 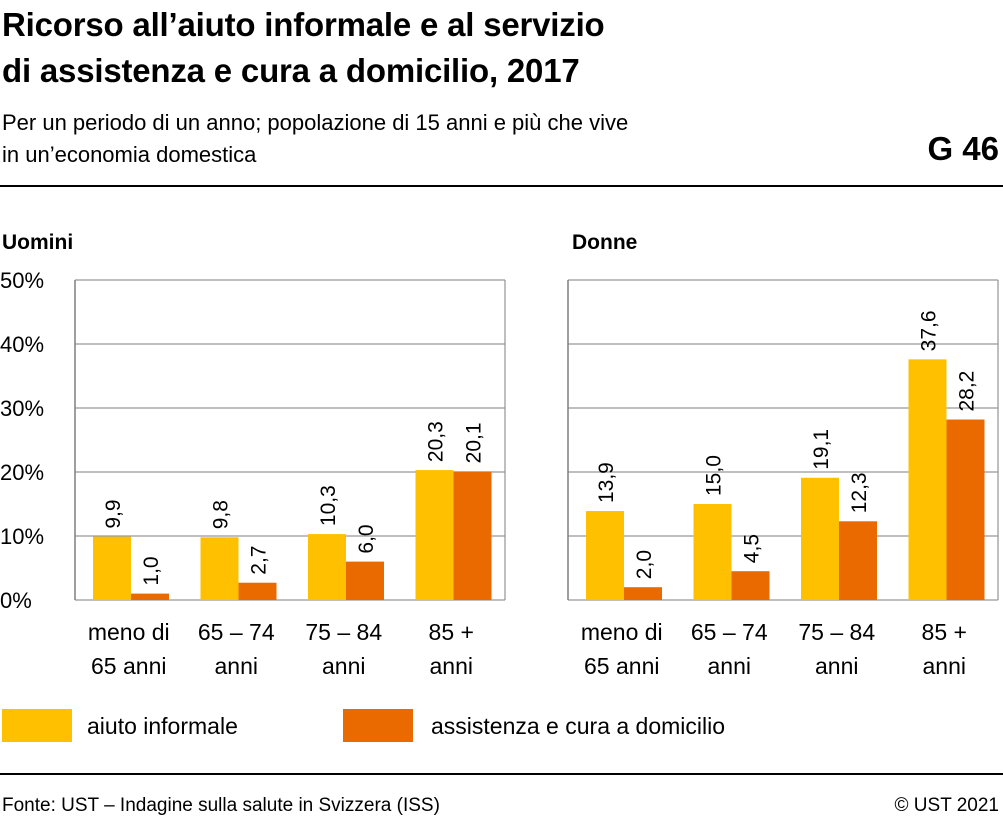 What do you see at coordinates (714, 475) in the screenshot?
I see `panel-2-data-label: 15,0` at bounding box center [714, 475].